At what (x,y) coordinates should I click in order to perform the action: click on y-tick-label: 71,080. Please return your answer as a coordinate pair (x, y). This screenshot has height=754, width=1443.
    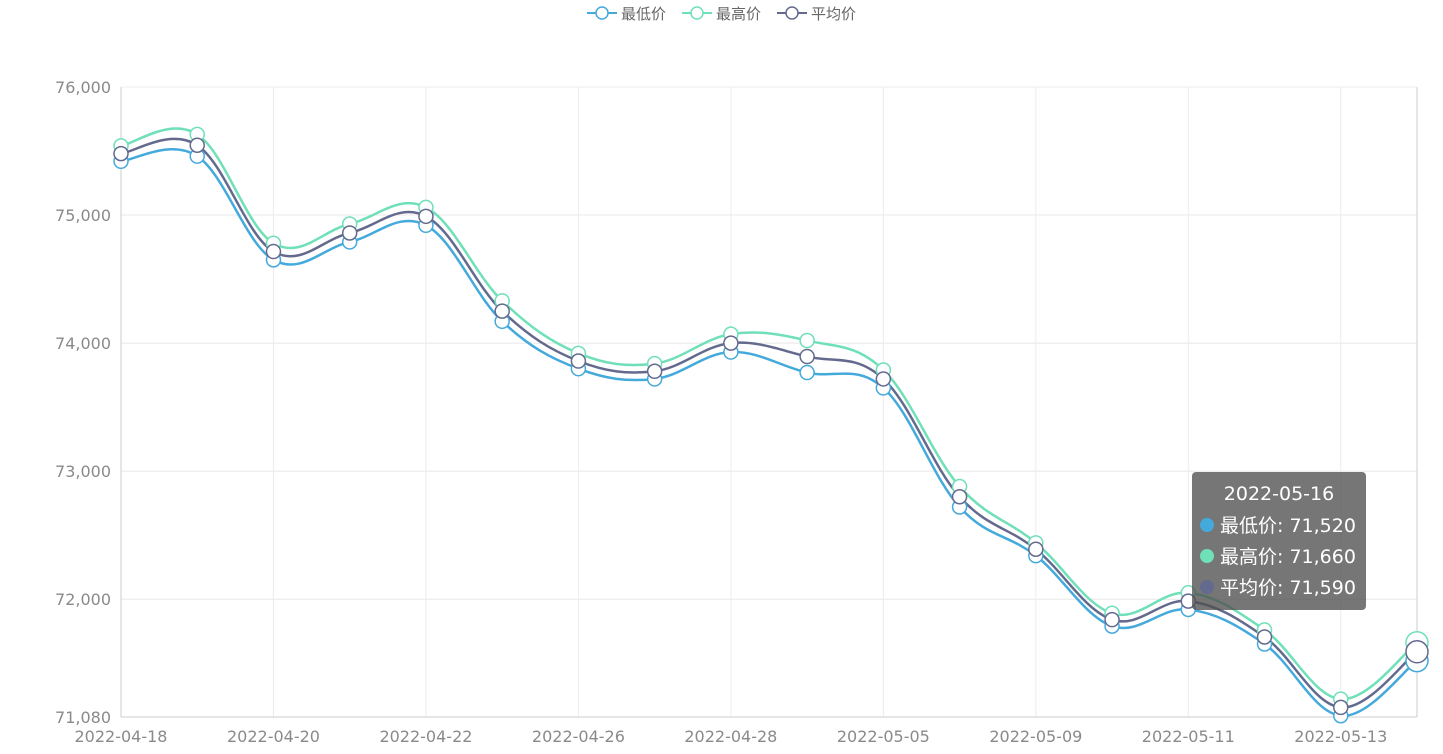
    Looking at the image, I should click on (83, 717).